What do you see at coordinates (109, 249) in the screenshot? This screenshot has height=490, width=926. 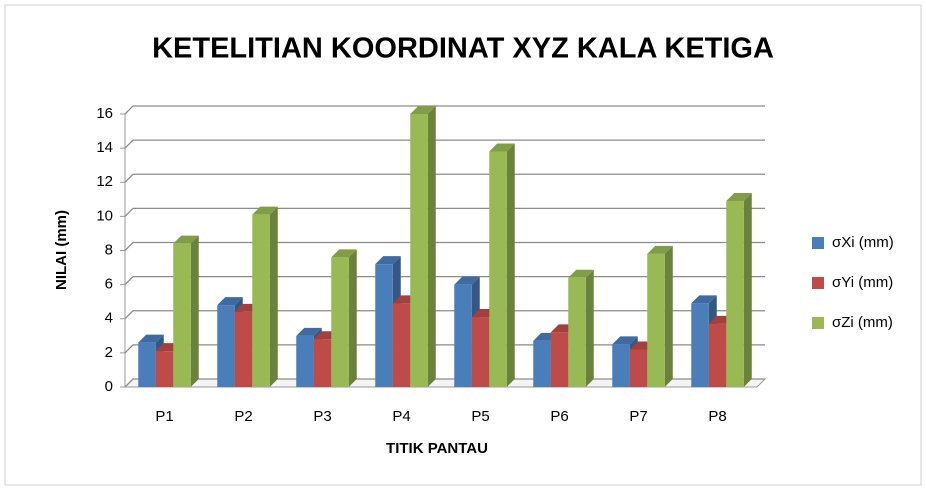 I see `y-tick-label: 8` at bounding box center [109, 249].